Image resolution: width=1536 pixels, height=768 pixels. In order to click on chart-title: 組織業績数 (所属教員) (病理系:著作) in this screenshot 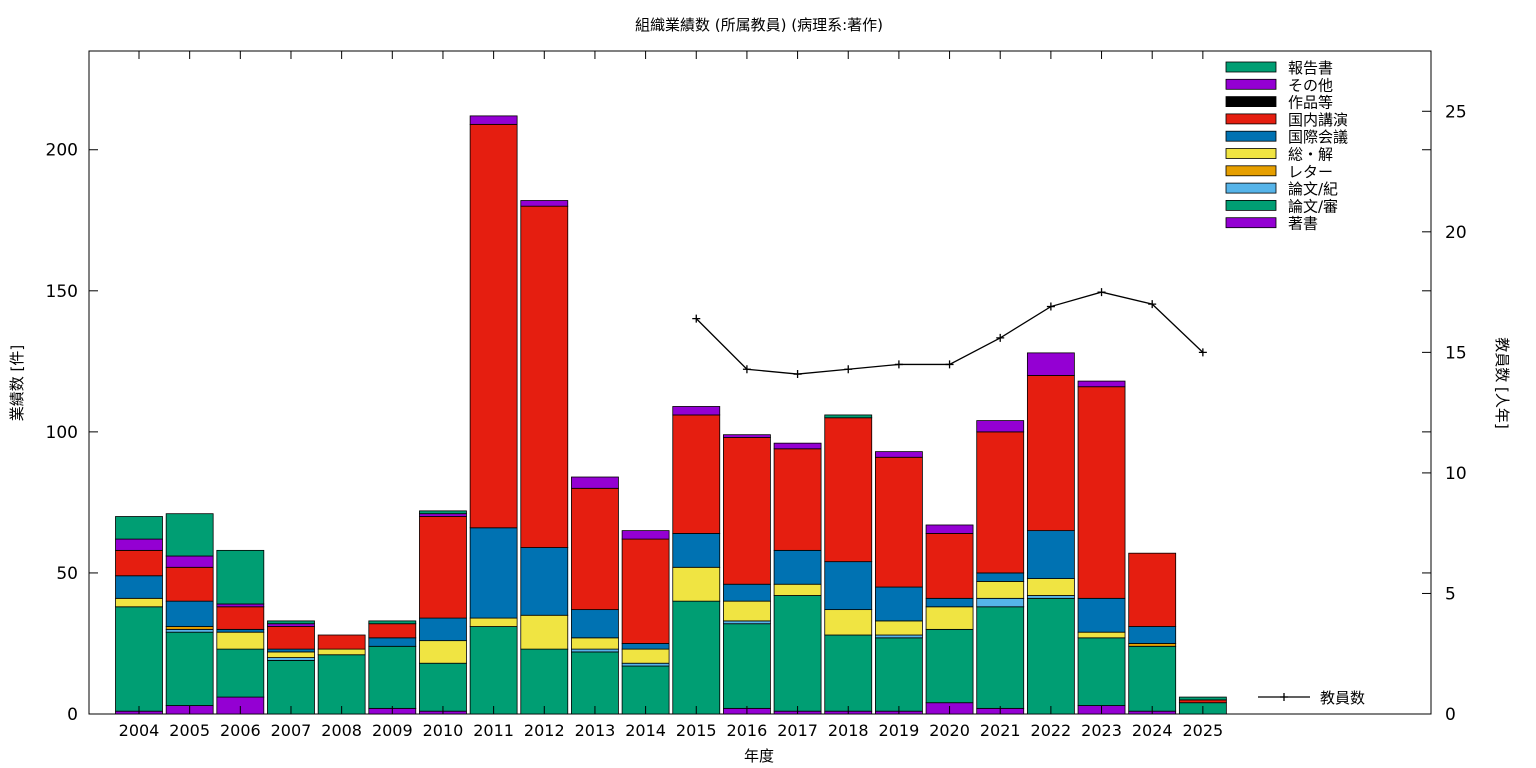, I will do `click(759, 25)`.